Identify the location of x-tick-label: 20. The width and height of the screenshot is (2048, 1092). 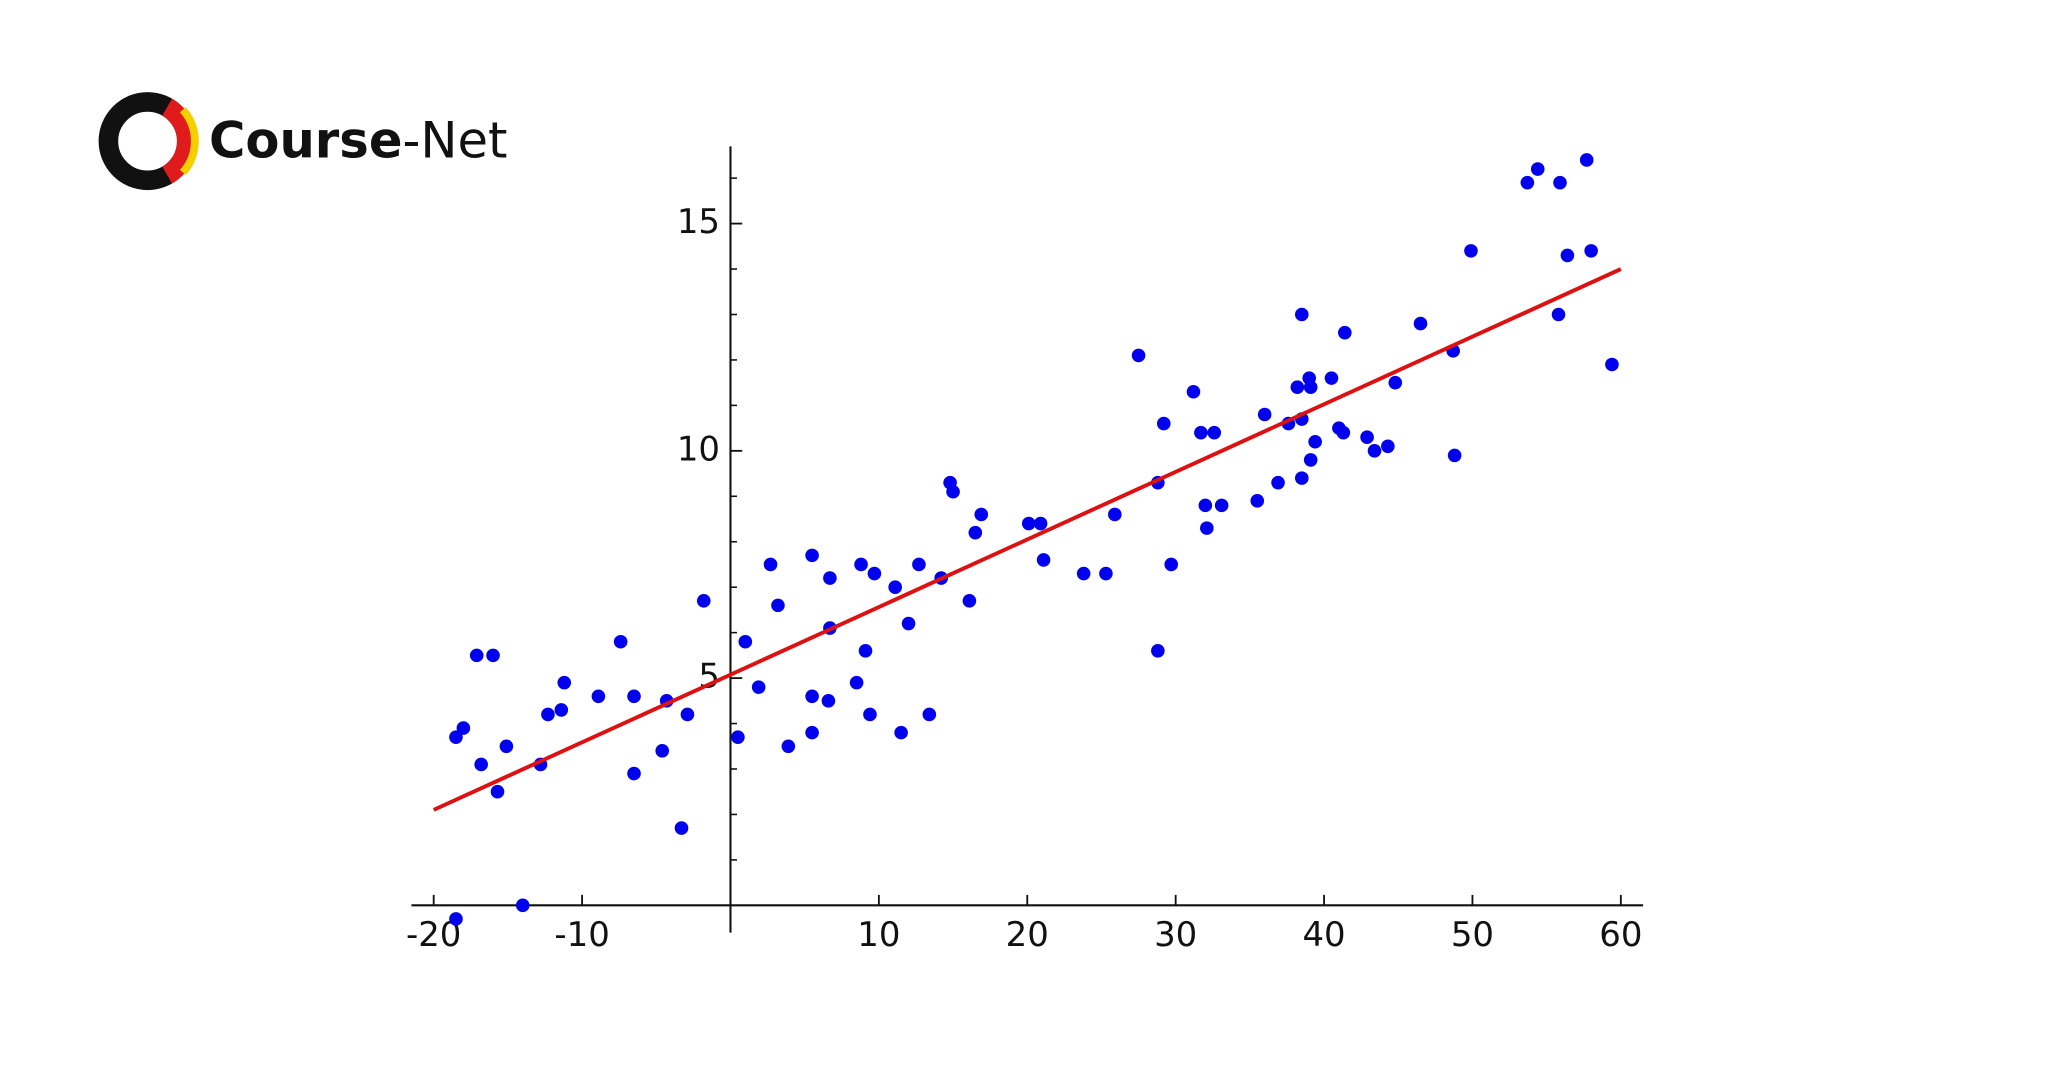
(1027, 935).